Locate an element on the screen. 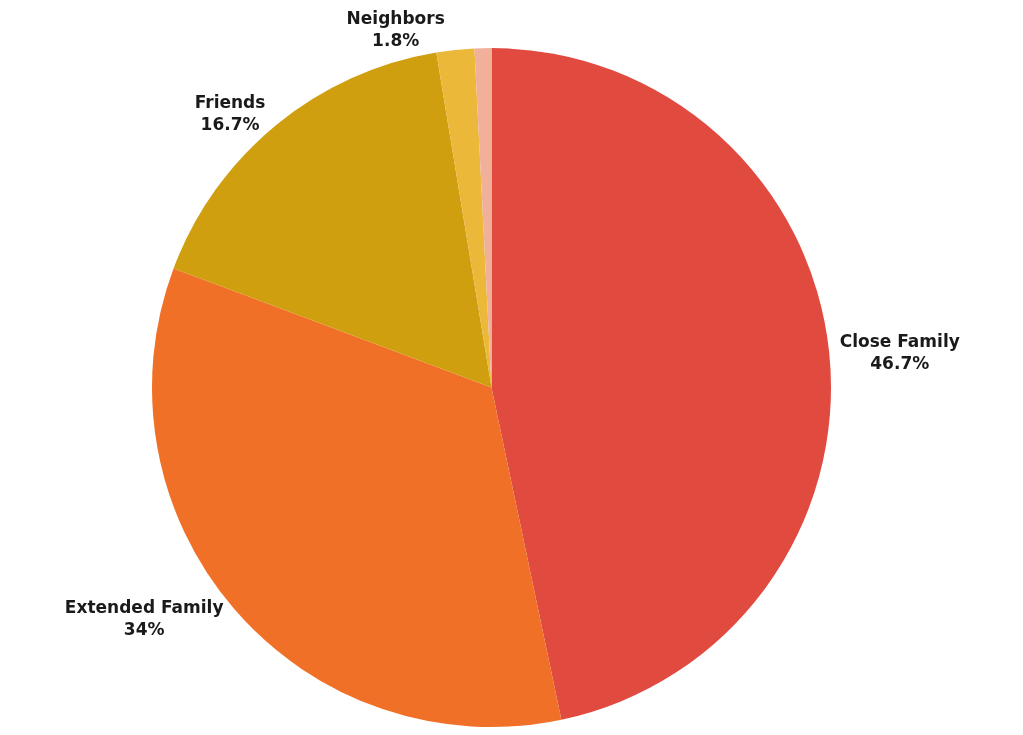 The height and width of the screenshot is (735, 1023). slice-label: Neighbors is located at coordinates (395, 18).